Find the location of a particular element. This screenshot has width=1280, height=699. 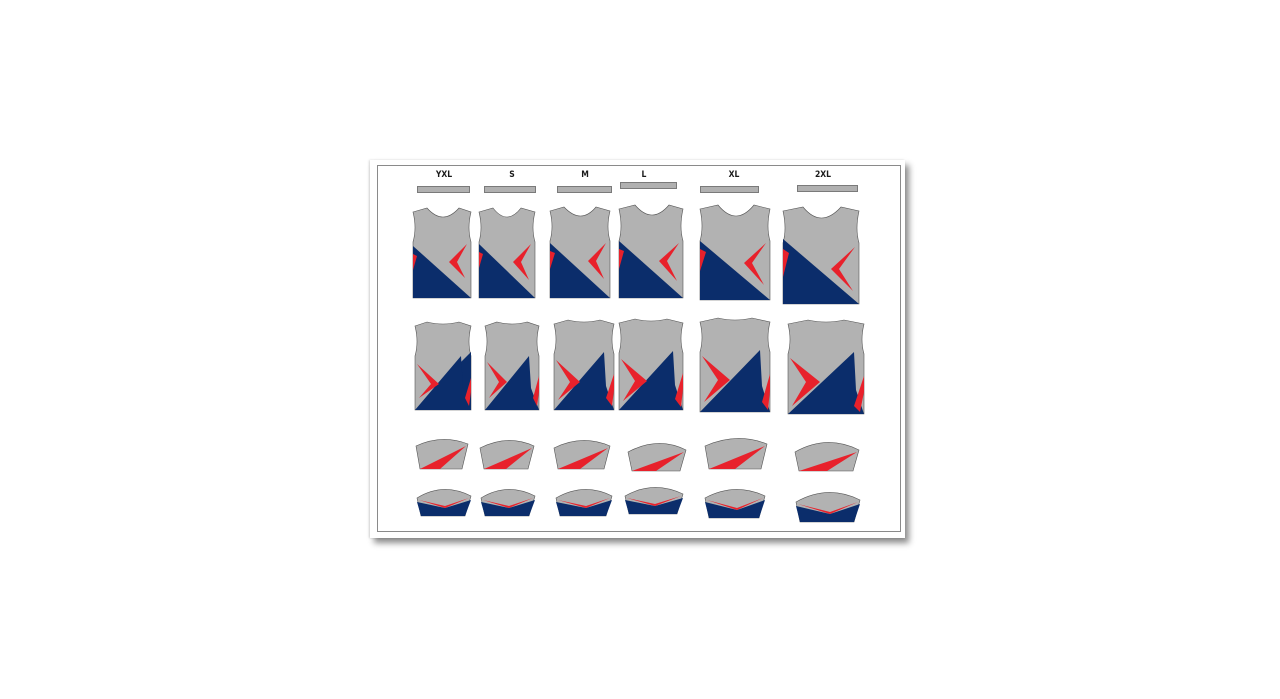

sleeve-lower-xl is located at coordinates (735, 504).